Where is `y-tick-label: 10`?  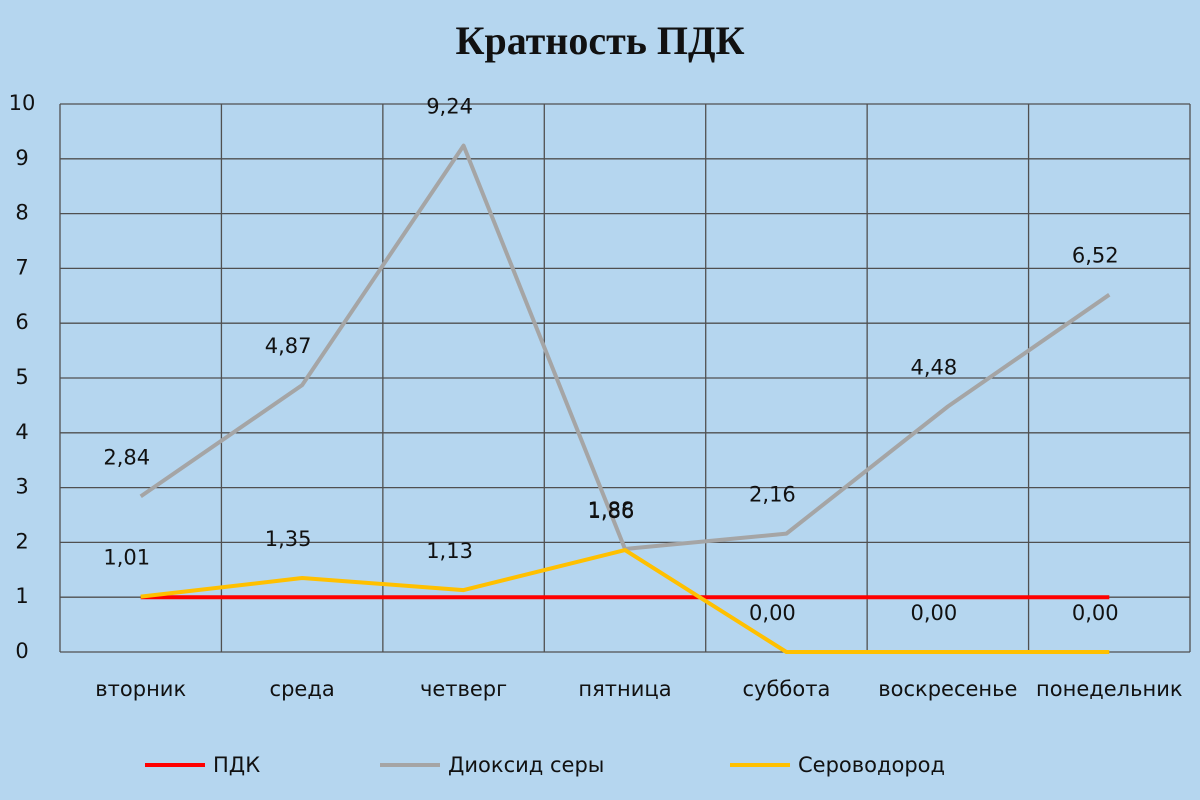 y-tick-label: 10 is located at coordinates (22, 103).